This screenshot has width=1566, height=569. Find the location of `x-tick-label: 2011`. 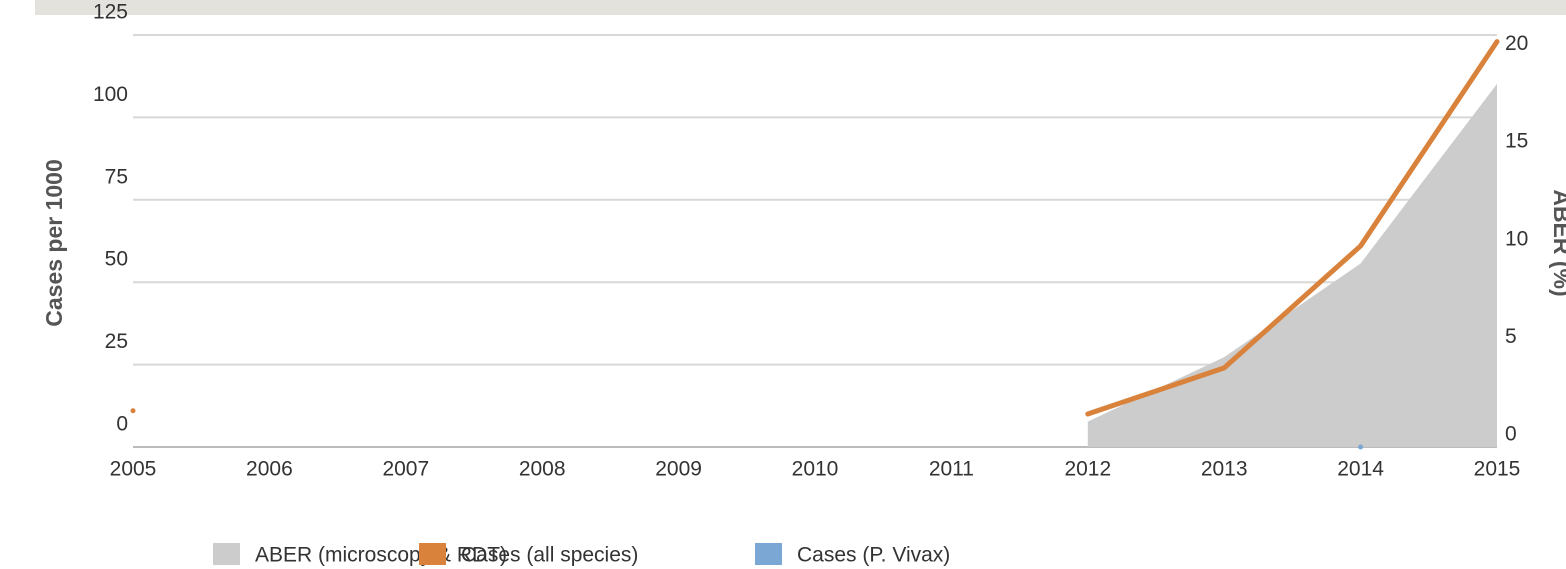

x-tick-label: 2011 is located at coordinates (951, 469).